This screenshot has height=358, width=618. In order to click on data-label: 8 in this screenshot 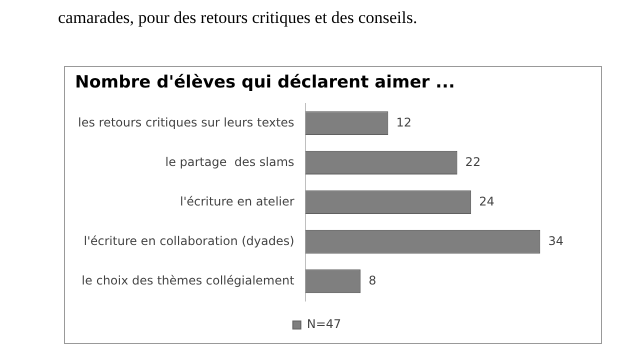, I will do `click(372, 280)`.